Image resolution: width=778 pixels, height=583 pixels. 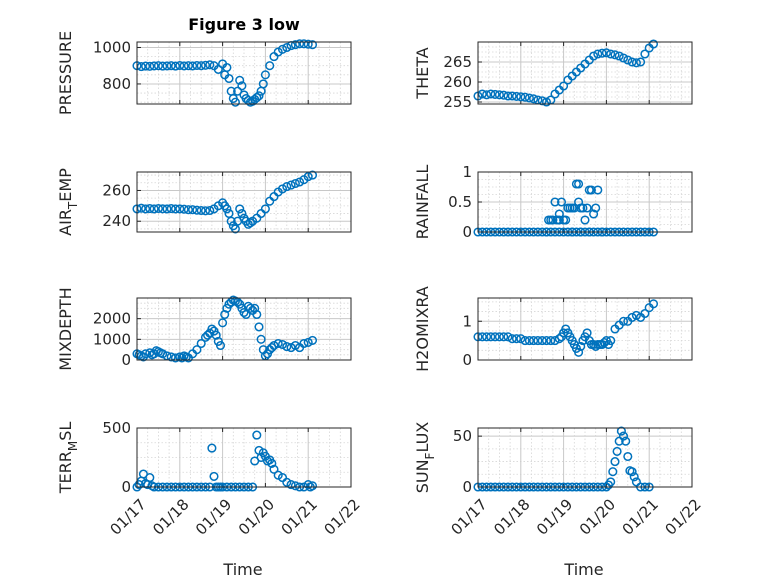 I want to click on subplot-4: 0 0.5 1 RAINFALL, so click(x=553, y=202).